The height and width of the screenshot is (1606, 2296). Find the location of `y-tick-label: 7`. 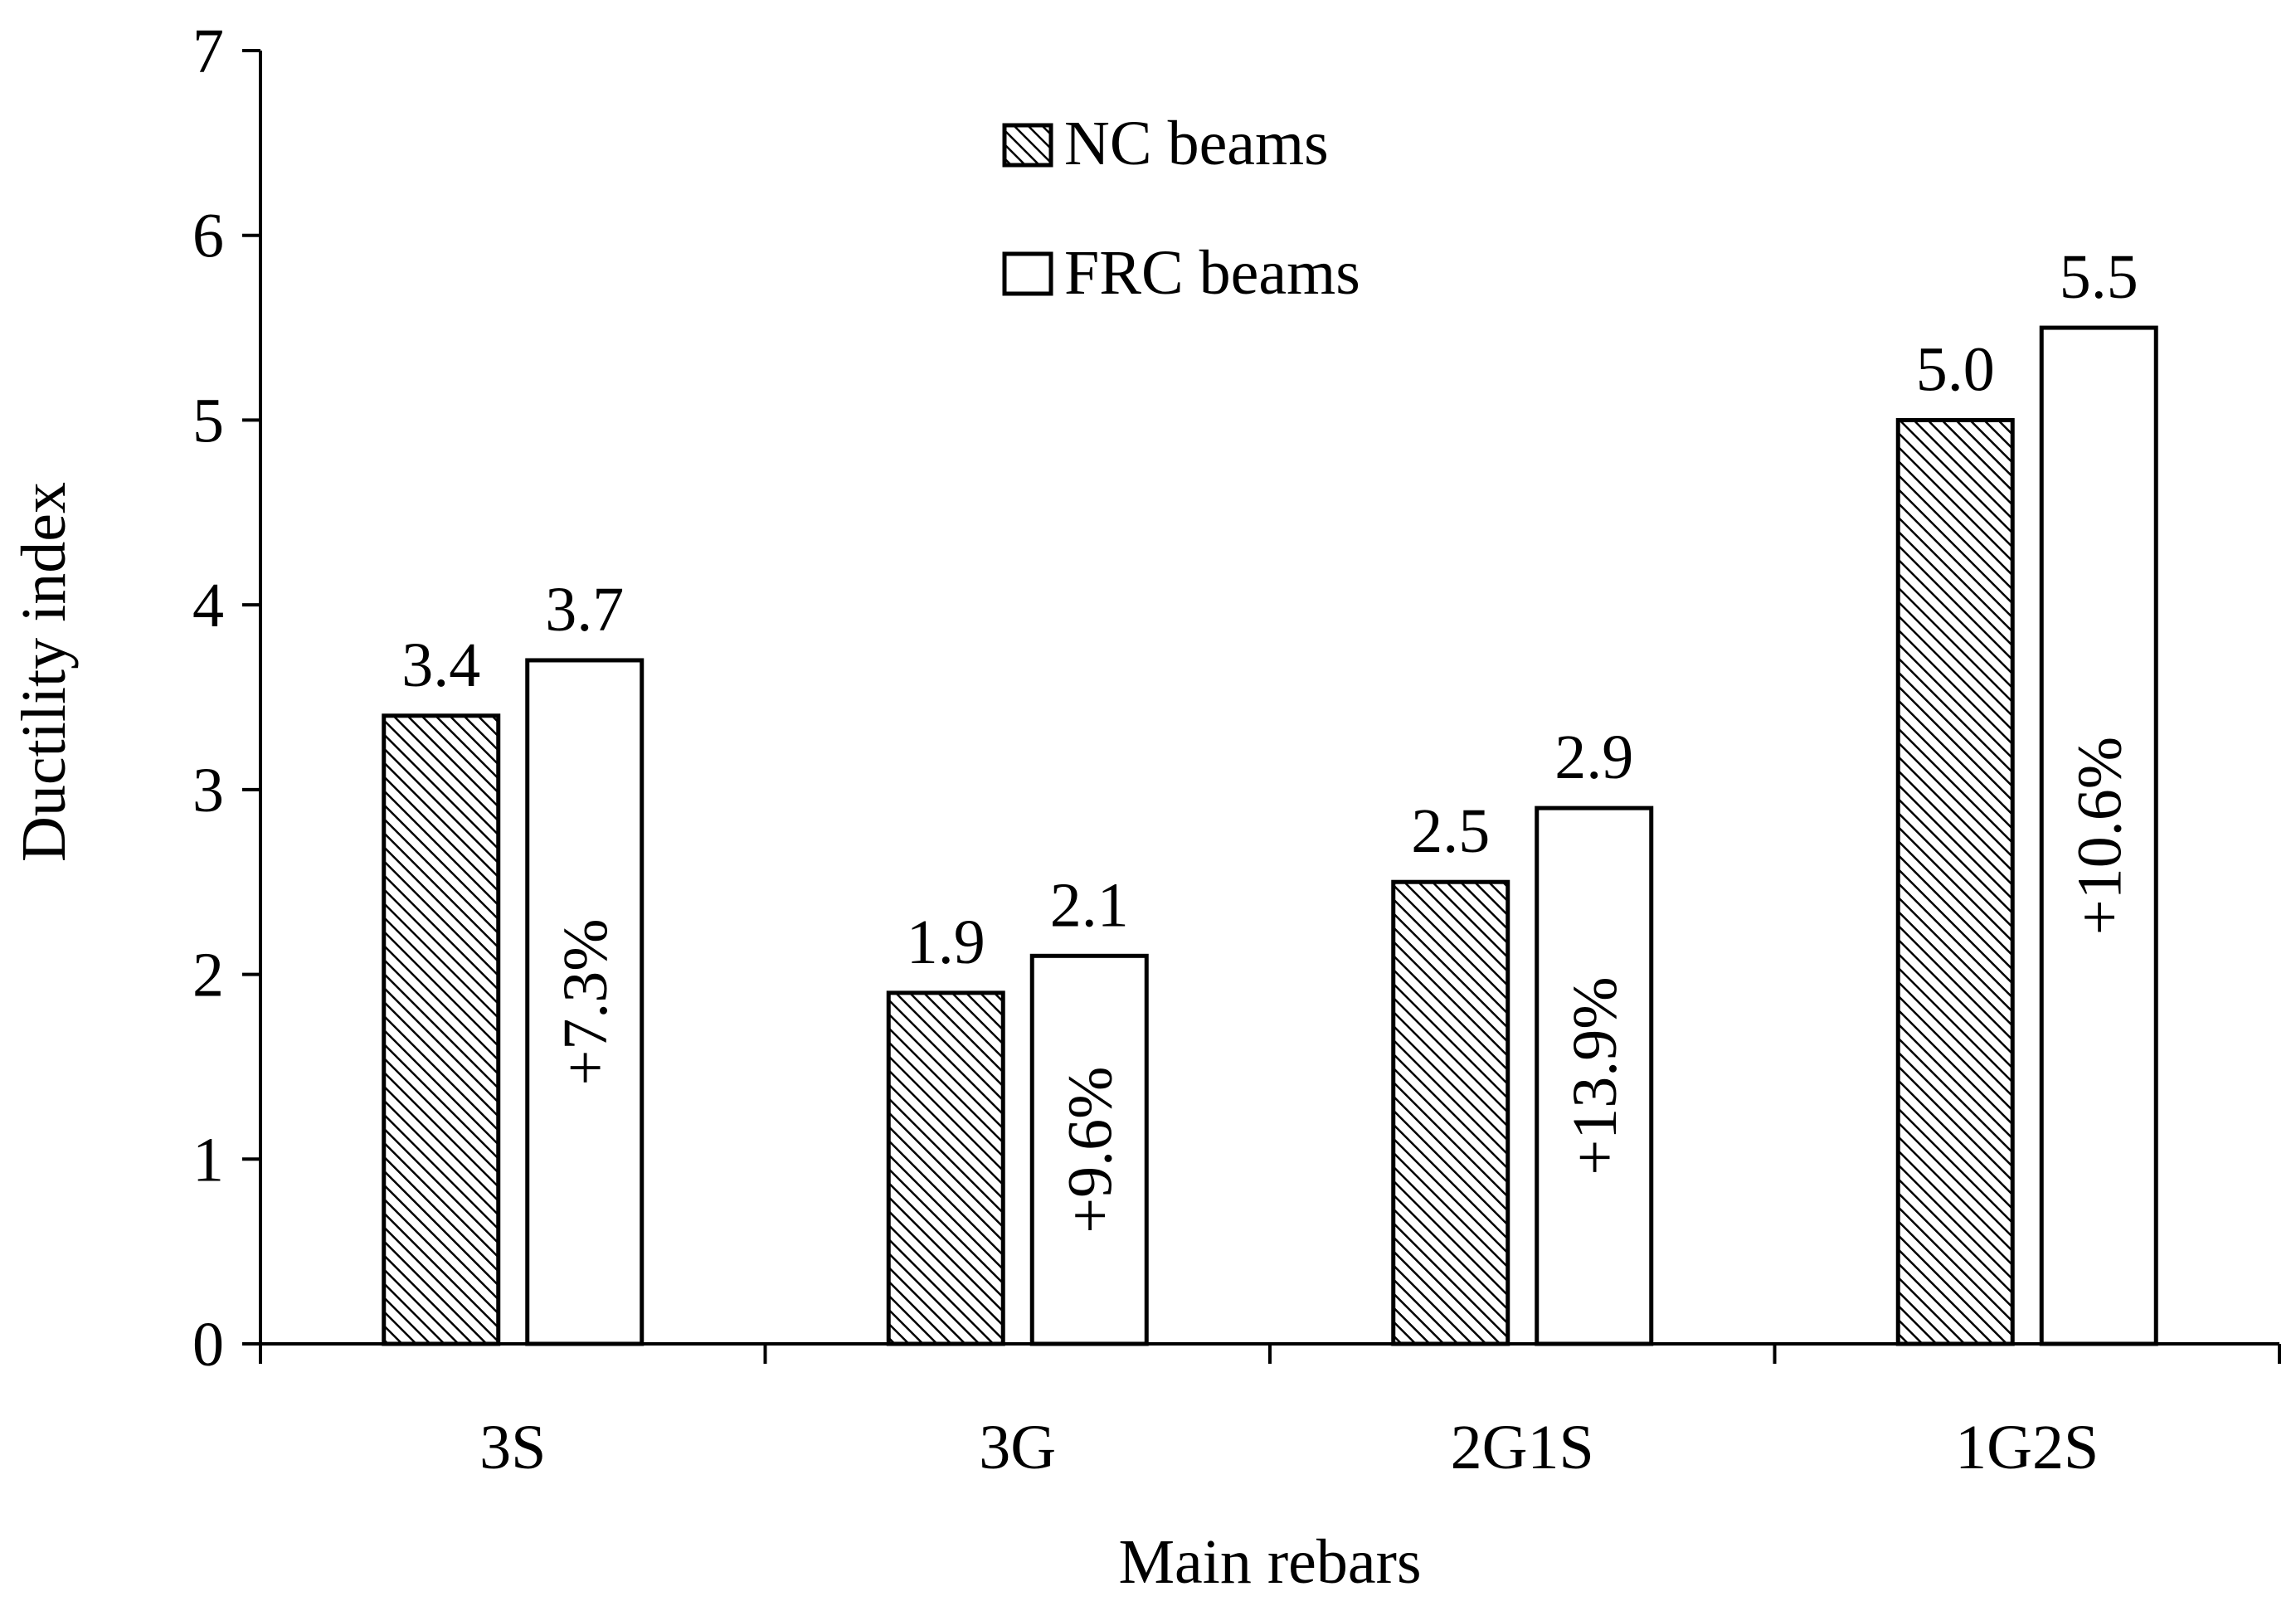

y-tick-label: 7 is located at coordinates (208, 51).